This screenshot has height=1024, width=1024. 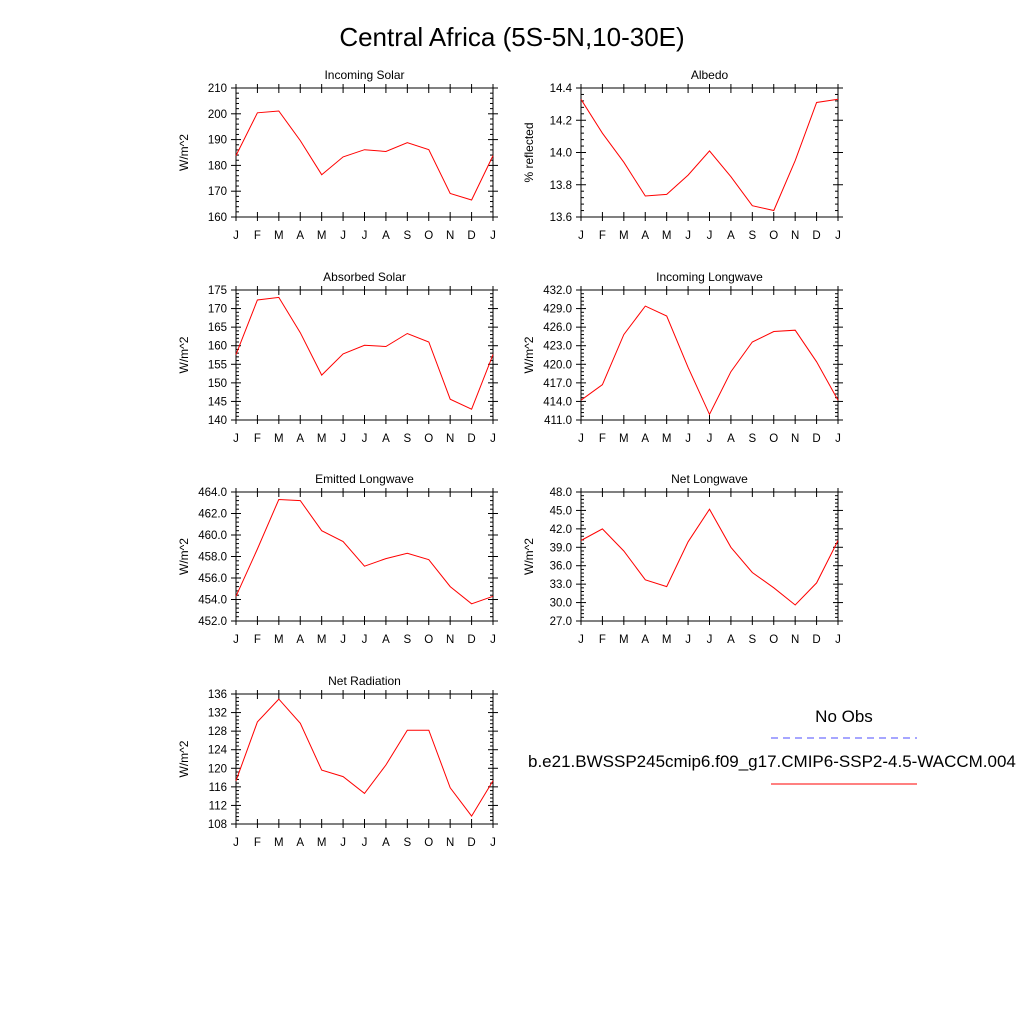 What do you see at coordinates (212, 515) in the screenshot?
I see `y-tick-label: 462.0` at bounding box center [212, 515].